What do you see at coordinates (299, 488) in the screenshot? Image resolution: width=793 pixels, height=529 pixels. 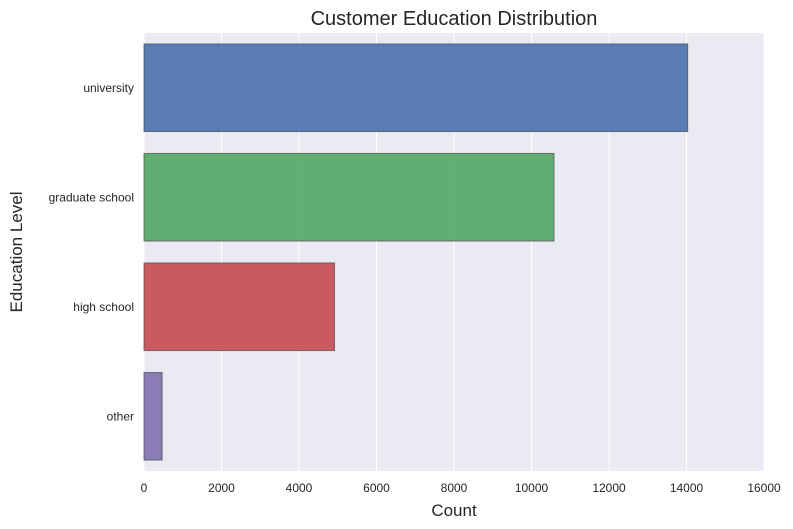 I see `x-tick-label: 4000` at bounding box center [299, 488].